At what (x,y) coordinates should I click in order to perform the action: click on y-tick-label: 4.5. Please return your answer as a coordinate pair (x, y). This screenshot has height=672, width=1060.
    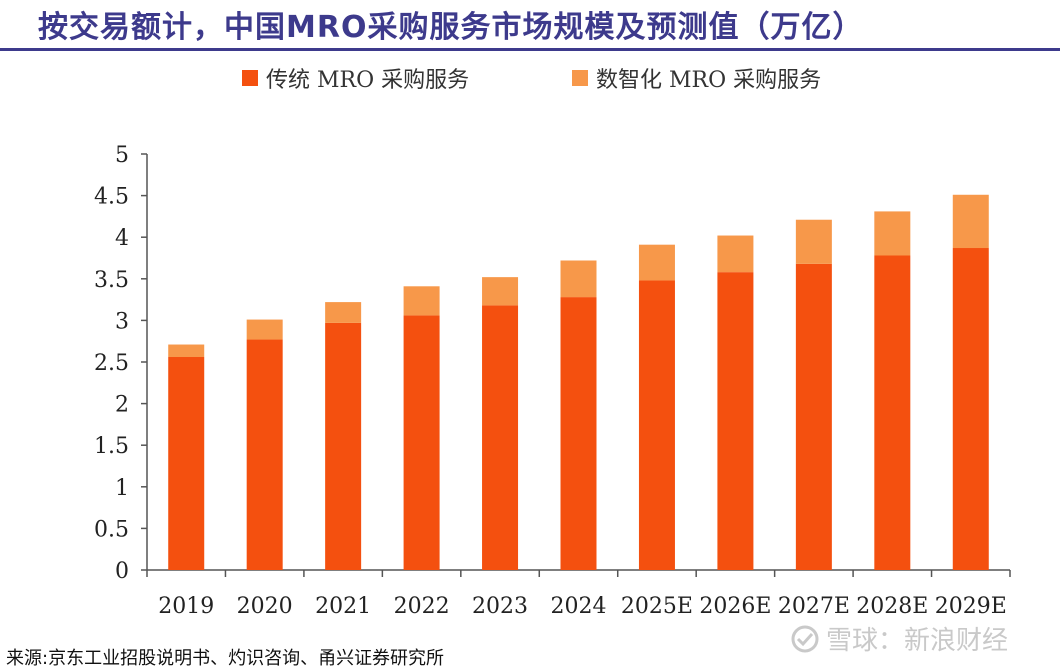
    Looking at the image, I should click on (111, 197).